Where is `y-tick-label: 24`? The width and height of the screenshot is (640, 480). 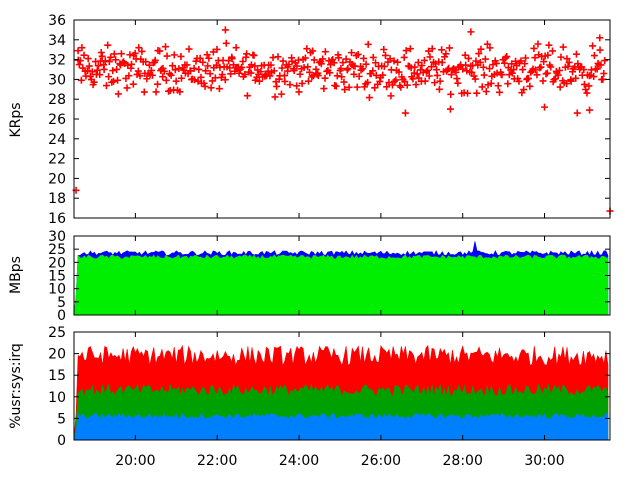
y-tick-label: 24 is located at coordinates (57, 140).